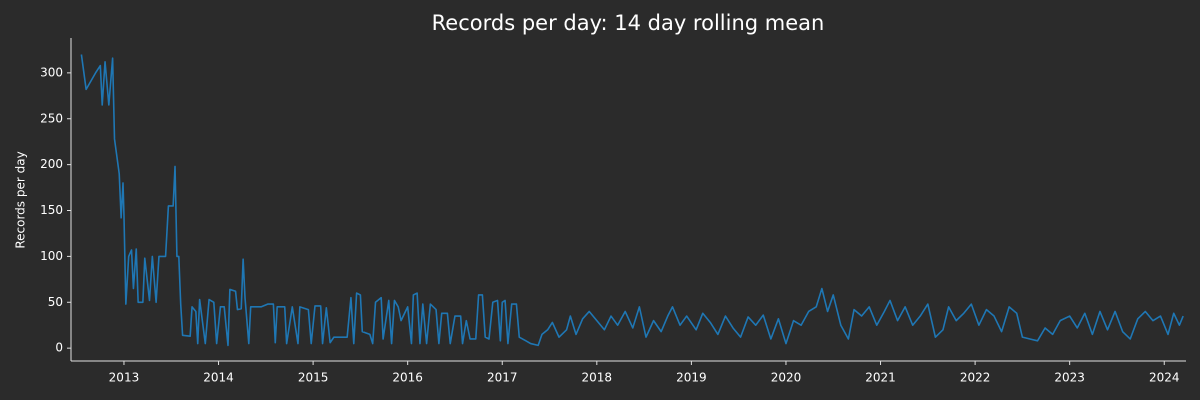 This screenshot has width=1200, height=400. Describe the element at coordinates (628, 23) in the screenshot. I see `chart-title: Records per day: 14 day rolling mean` at that location.